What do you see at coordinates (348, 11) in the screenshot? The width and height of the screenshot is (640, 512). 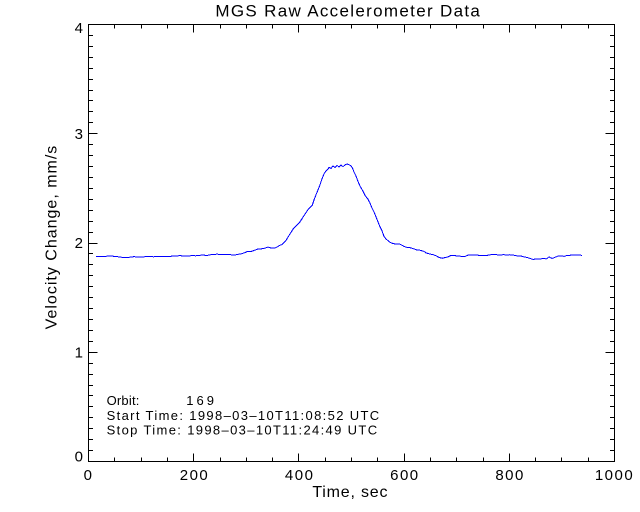 I see `svg-text: MGS Raw Accelerometer Data` at bounding box center [348, 11].